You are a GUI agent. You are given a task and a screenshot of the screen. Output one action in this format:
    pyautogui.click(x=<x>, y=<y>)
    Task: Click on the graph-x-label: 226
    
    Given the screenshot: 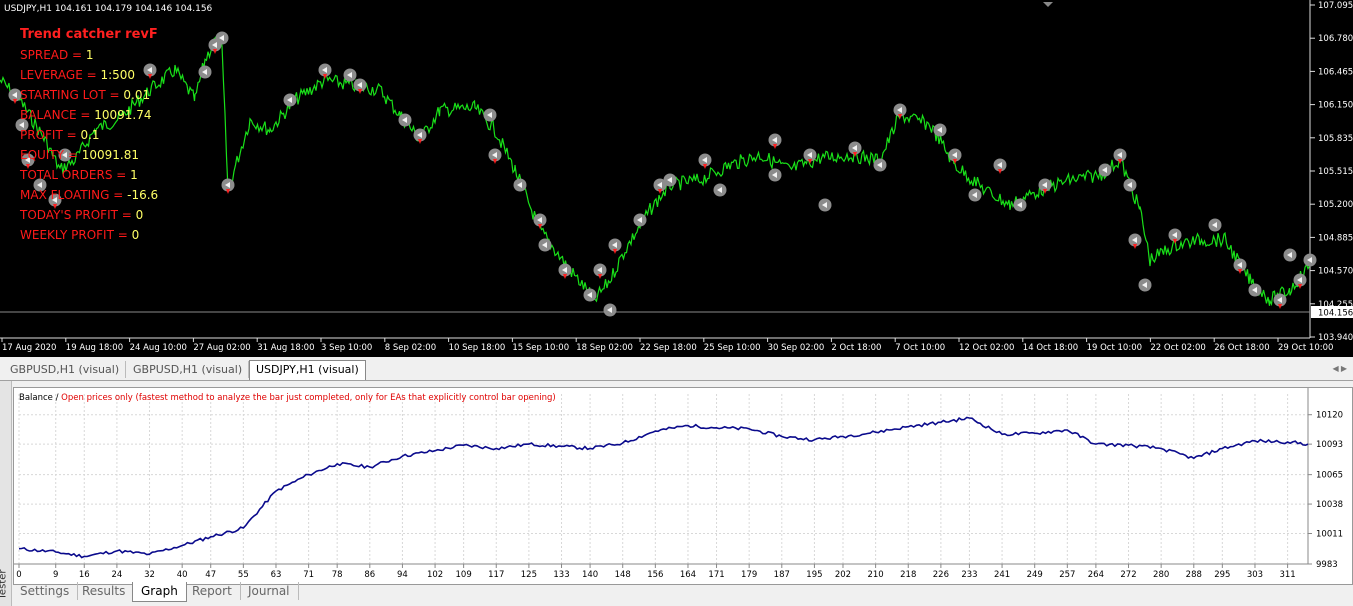 What is the action you would take?
    pyautogui.click(x=941, y=575)
    